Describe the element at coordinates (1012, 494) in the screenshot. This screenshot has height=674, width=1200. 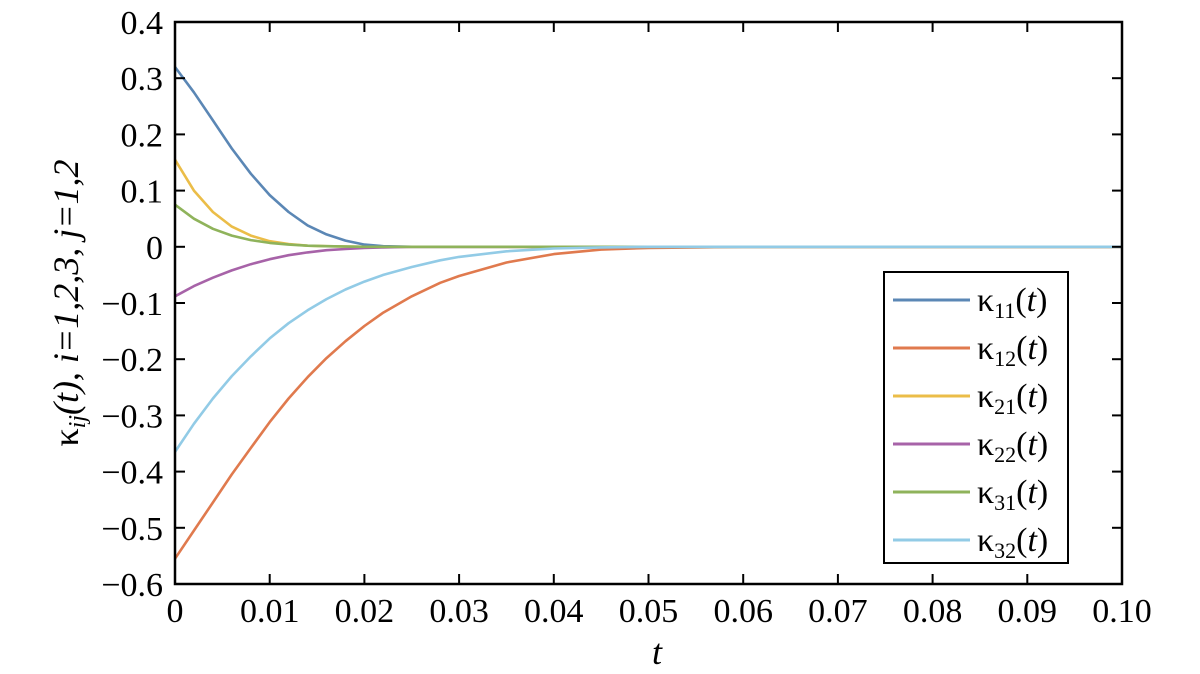
I see `legend-label-31: κ31(t)` at that location.